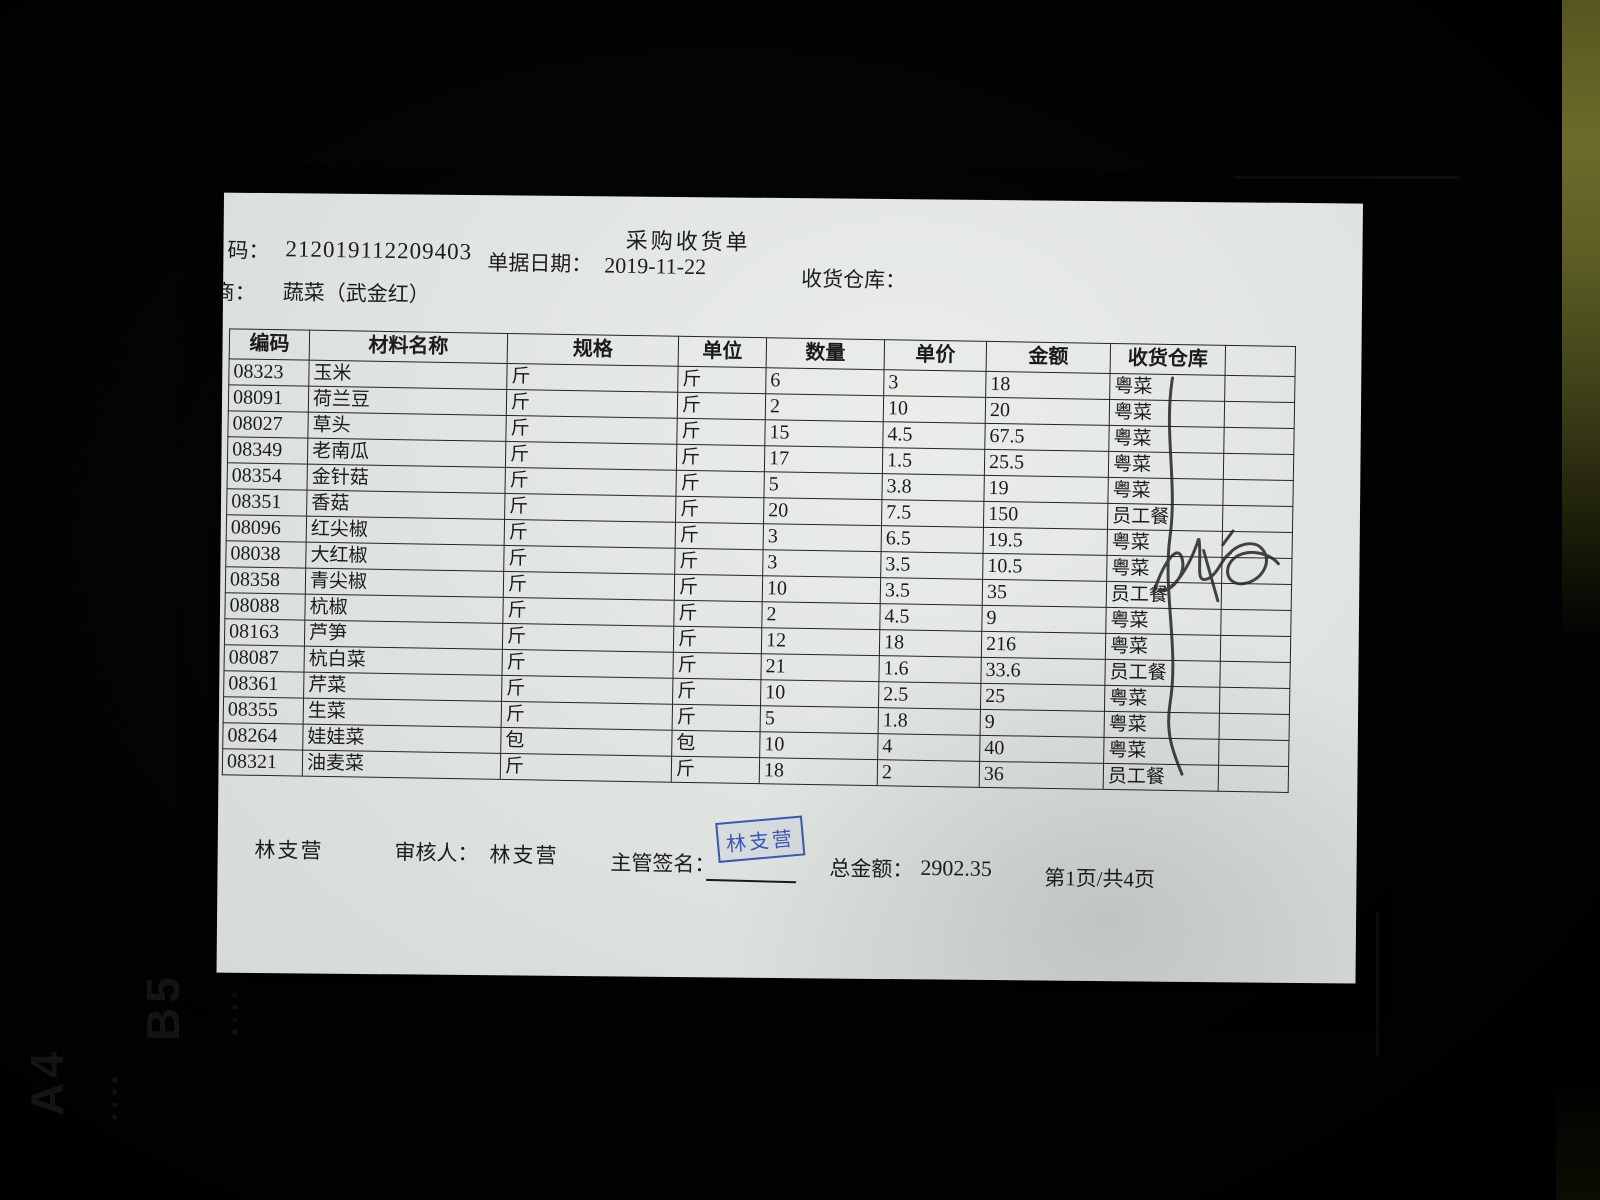 Image resolution: width=1600 pixels, height=1200 pixels. Describe the element at coordinates (593, 350) in the screenshot. I see `header-spec: 规格` at that location.